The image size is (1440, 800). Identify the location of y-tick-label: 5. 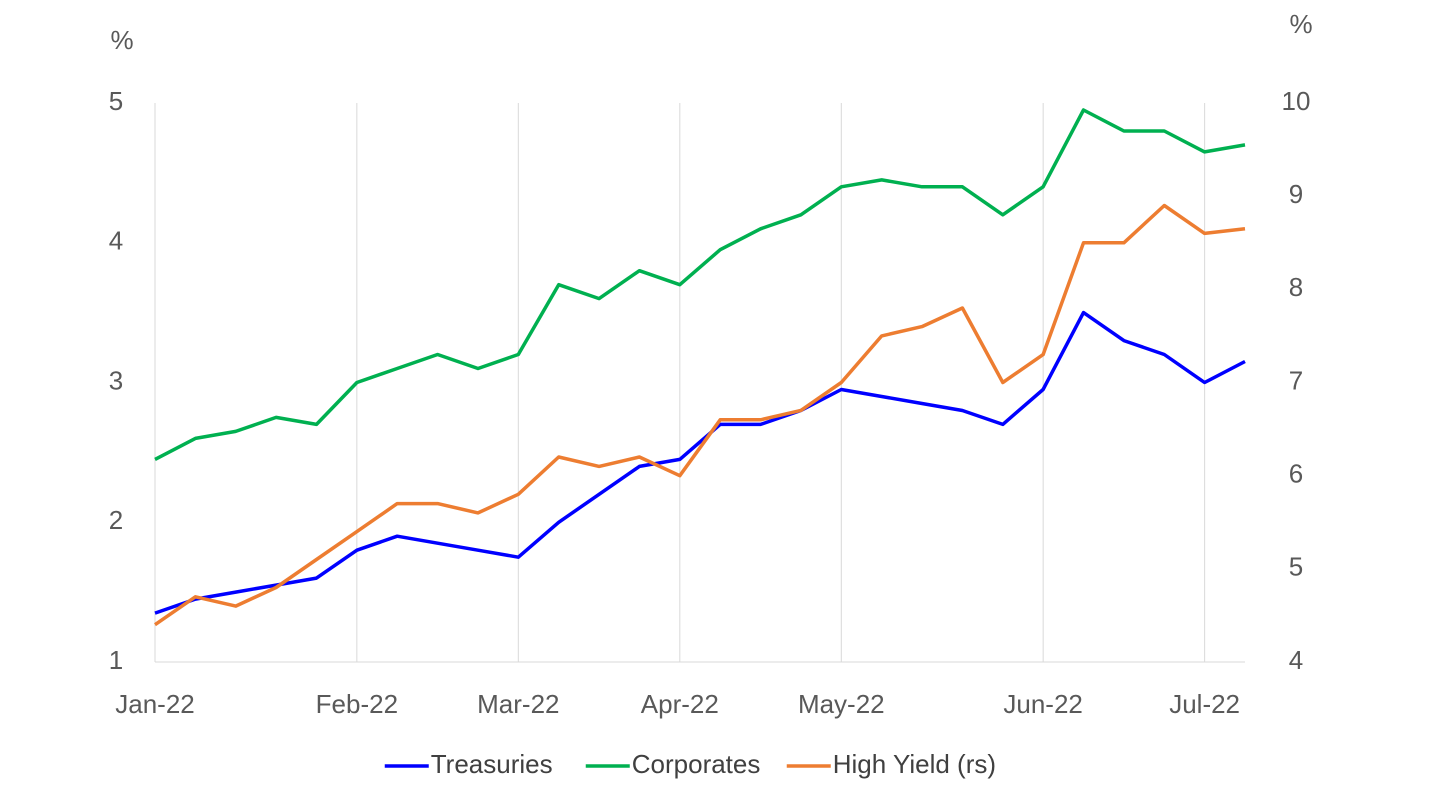
(116, 101).